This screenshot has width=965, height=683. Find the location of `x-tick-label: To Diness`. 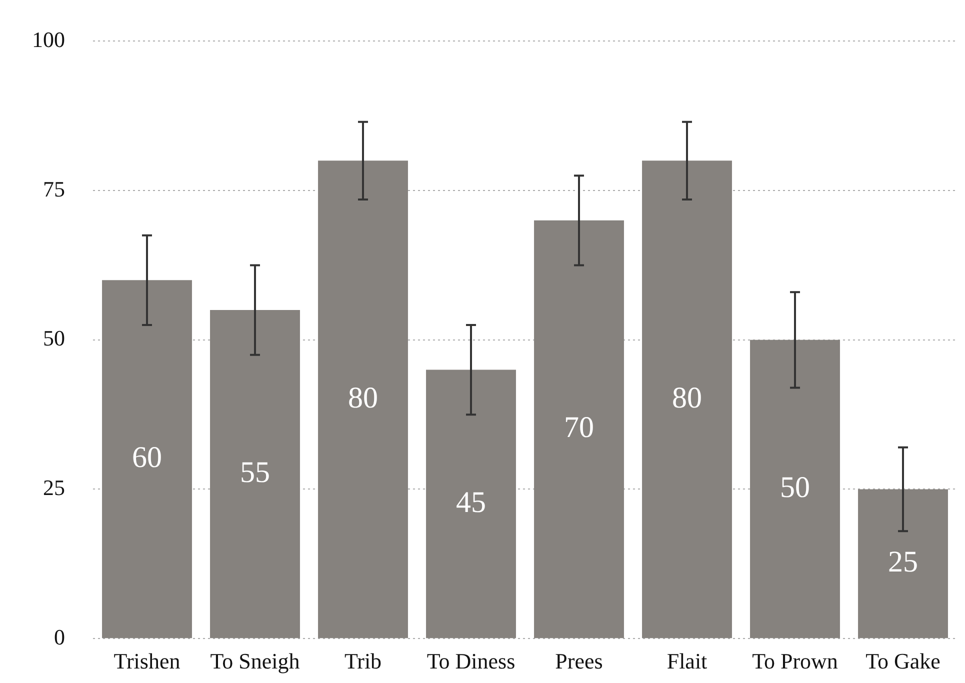

x-tick-label: To Diness is located at coordinates (471, 661).